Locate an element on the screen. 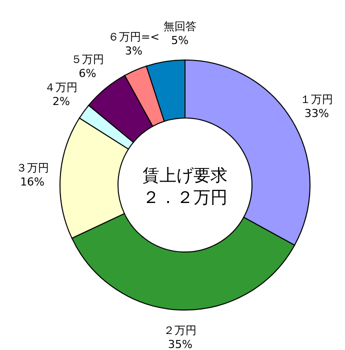 This screenshot has height=350, width=345. annotation: ２．２万円 is located at coordinates (185, 198).